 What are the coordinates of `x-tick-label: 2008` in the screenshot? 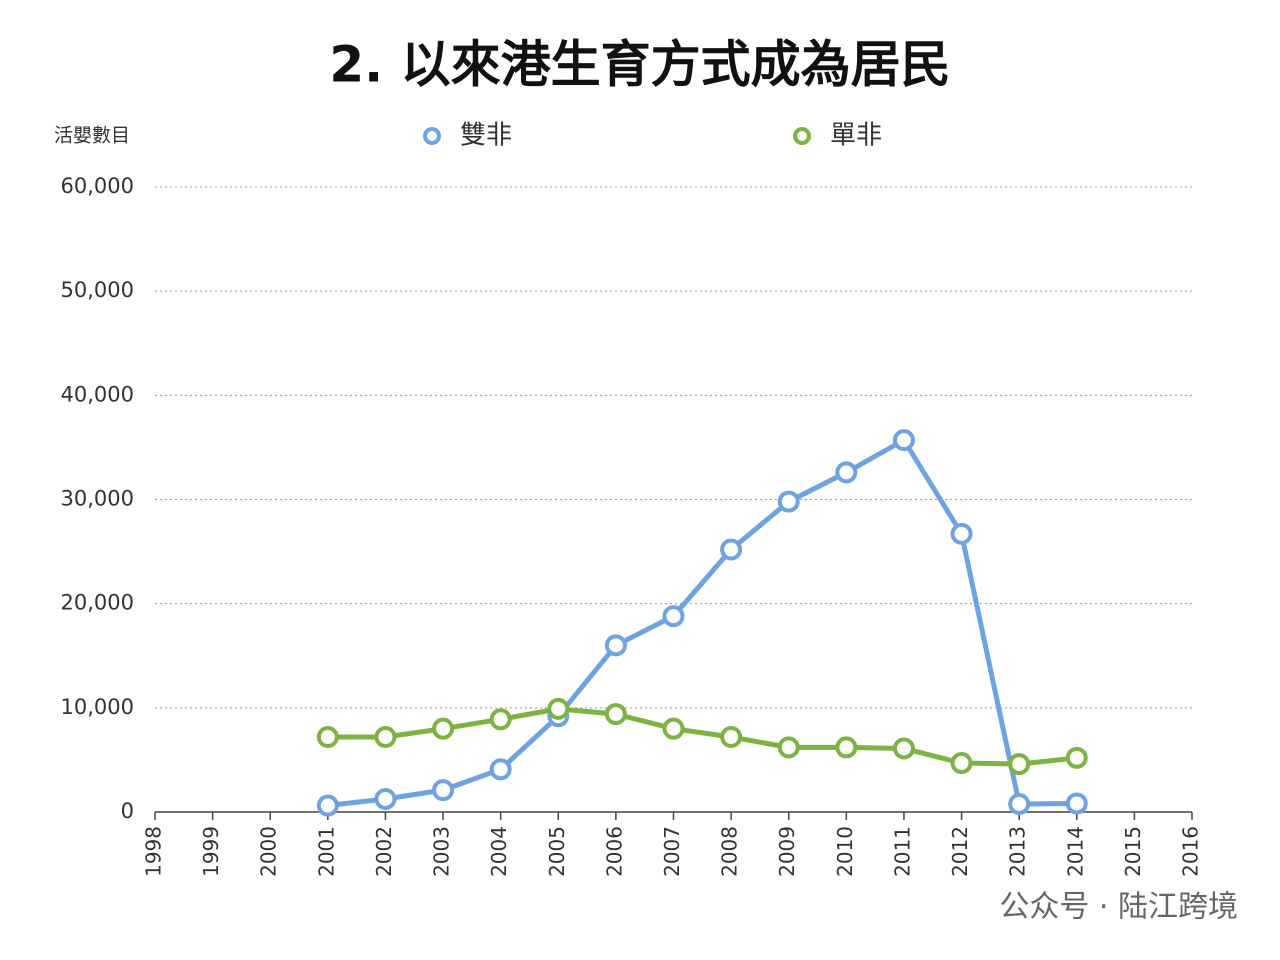 It's located at (730, 851).